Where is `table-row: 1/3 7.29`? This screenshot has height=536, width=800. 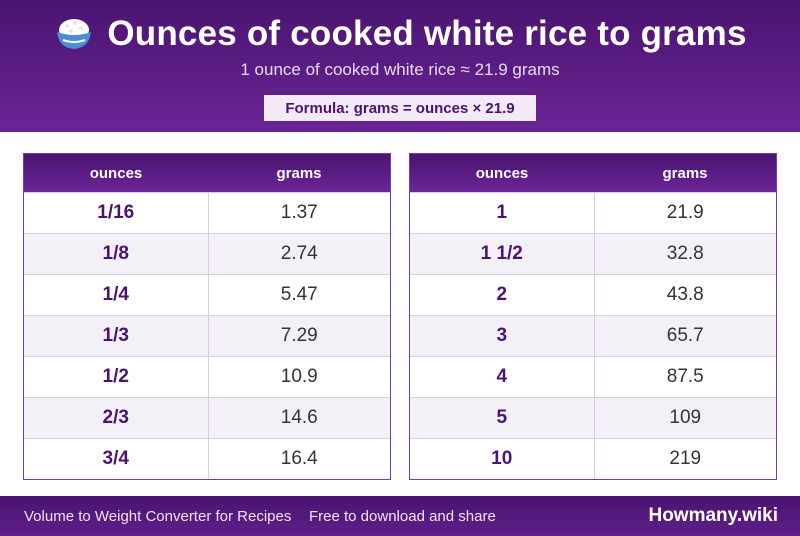 table-row: 1/3 7.29 is located at coordinates (207, 335).